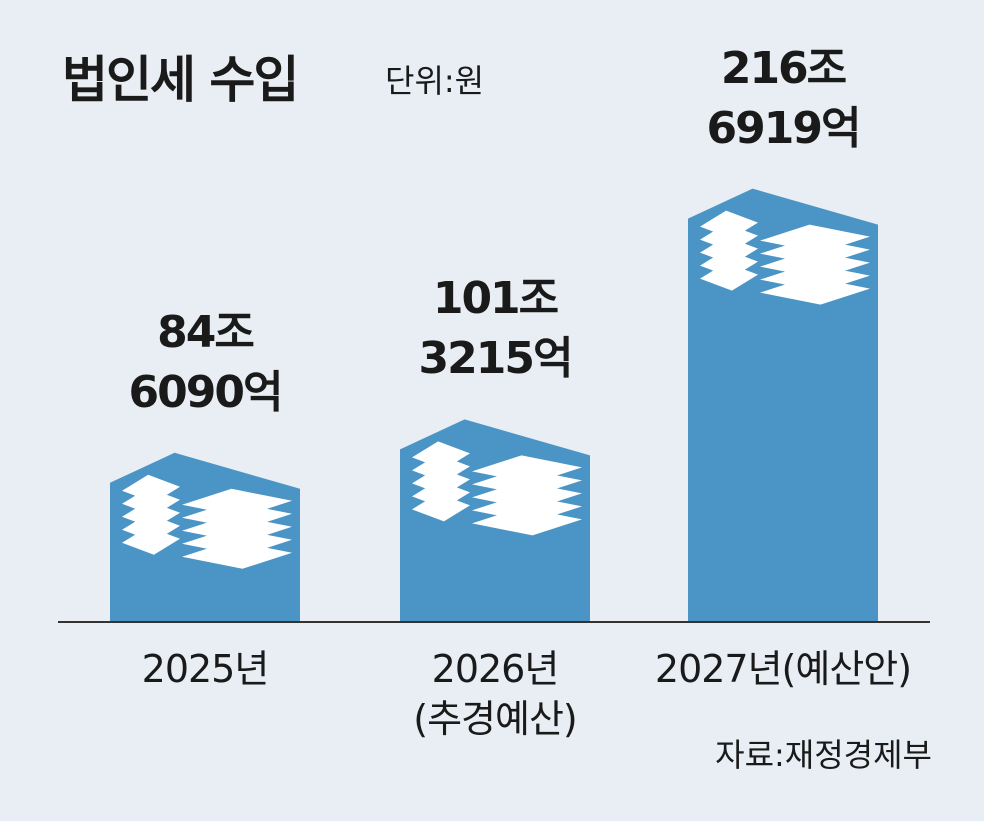 This screenshot has height=821, width=984. I want to click on value-label: 101조 3215억, so click(496, 329).